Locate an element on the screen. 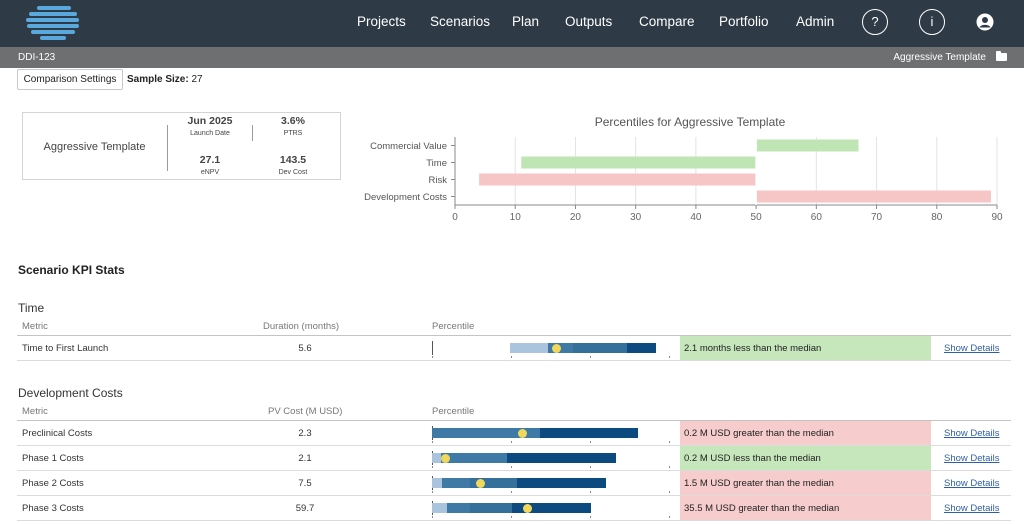 Image resolution: width=1024 pixels, height=524 pixels. dev-comparison-message: 0.2 M USD less than the median is located at coordinates (805, 458).